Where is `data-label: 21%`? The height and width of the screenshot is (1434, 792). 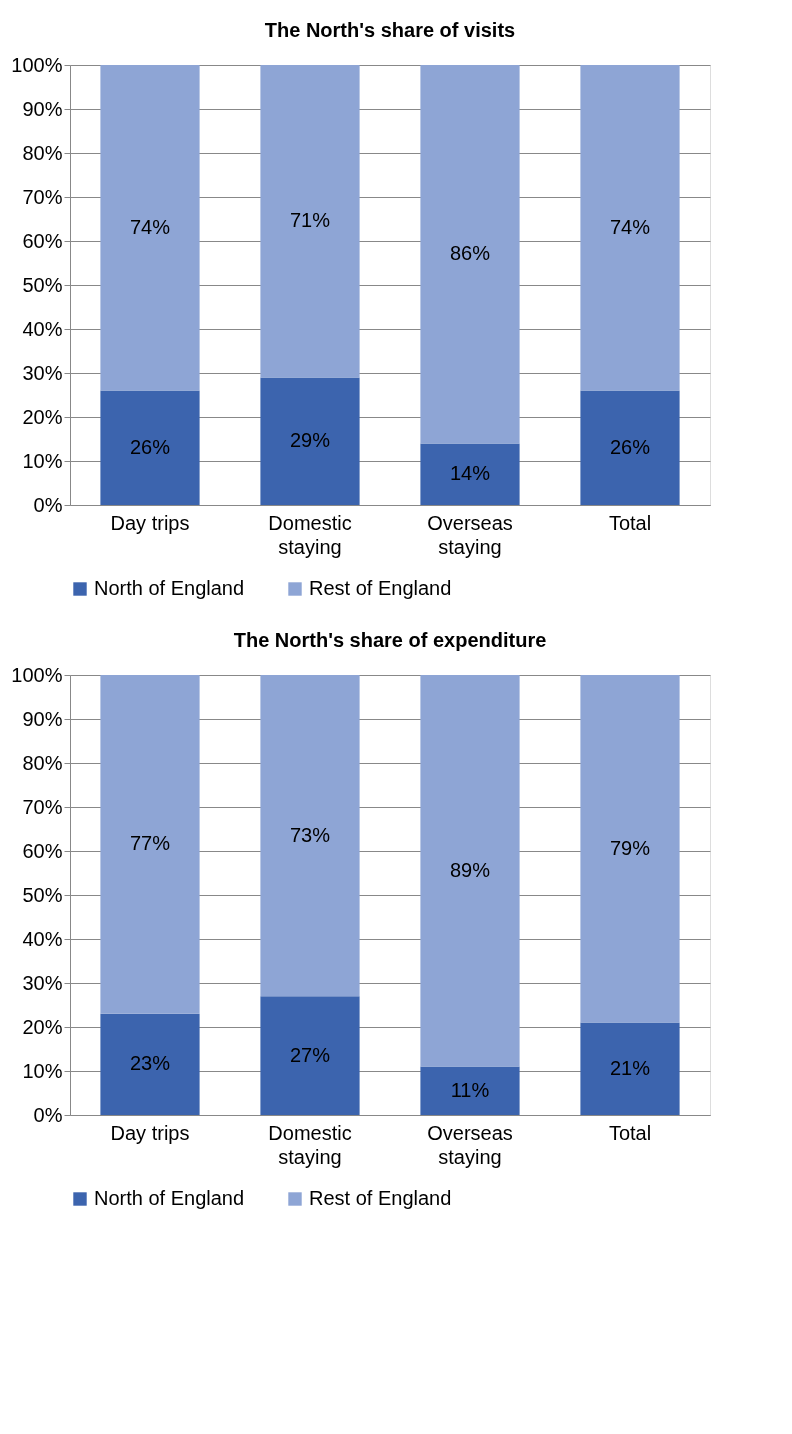
data-label: 21% is located at coordinates (630, 1067).